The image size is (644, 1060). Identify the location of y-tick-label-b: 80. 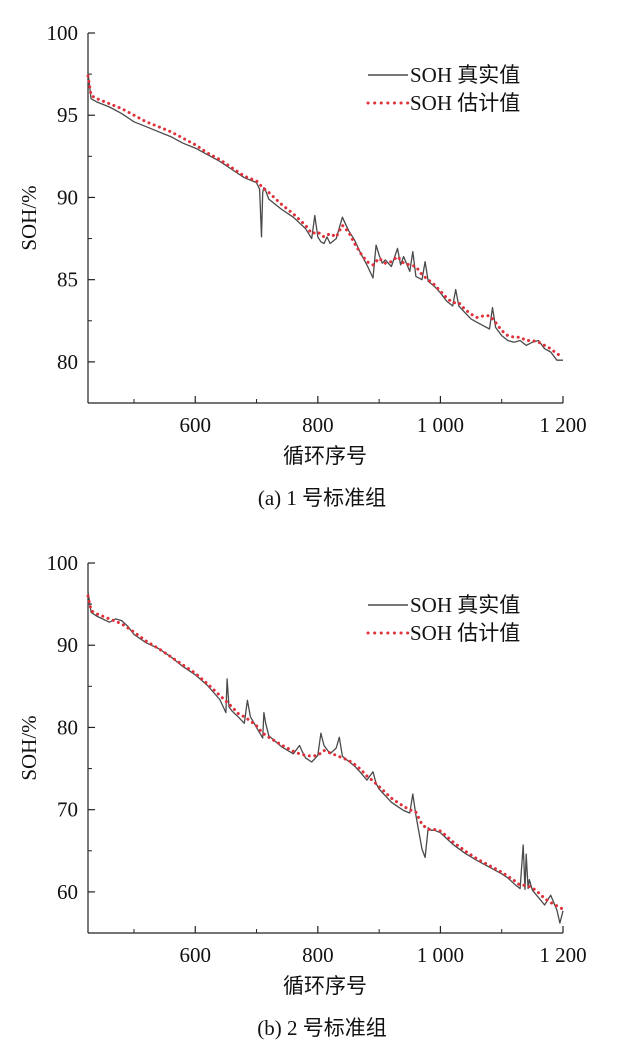
(67, 727).